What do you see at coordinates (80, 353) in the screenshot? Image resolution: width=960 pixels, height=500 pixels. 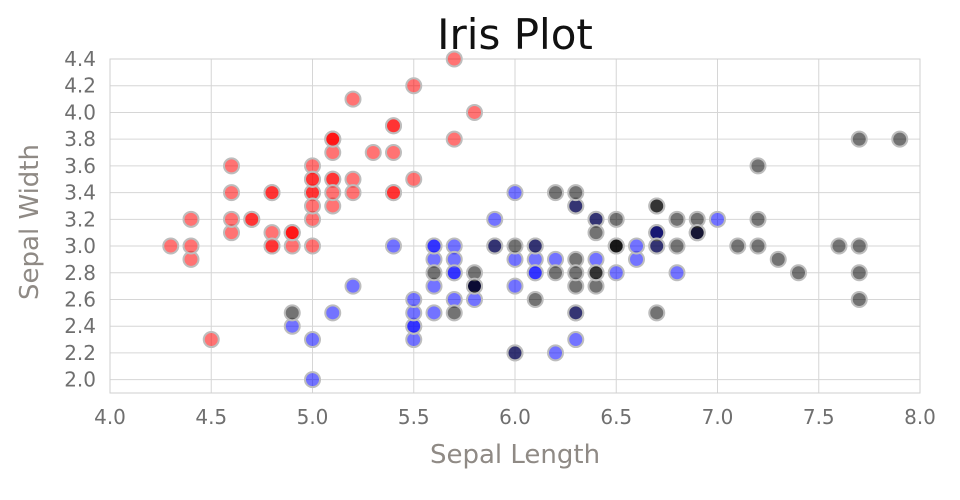 I see `y-tick-label: 2.2` at bounding box center [80, 353].